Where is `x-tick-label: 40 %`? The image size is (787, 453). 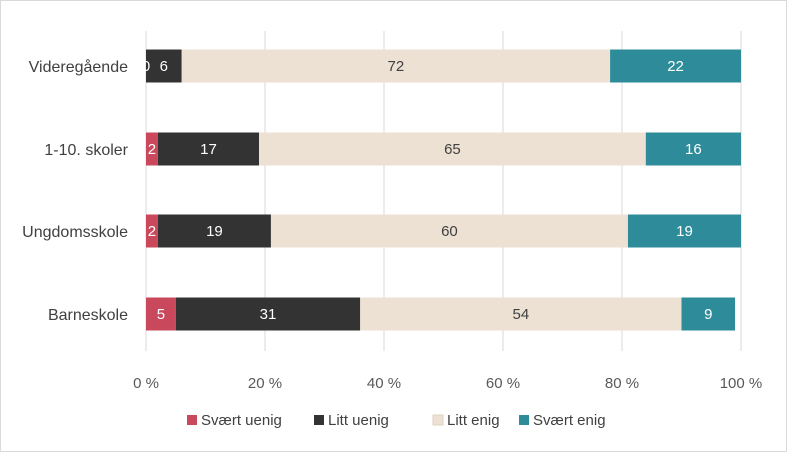 x-tick-label: 40 % is located at coordinates (384, 383).